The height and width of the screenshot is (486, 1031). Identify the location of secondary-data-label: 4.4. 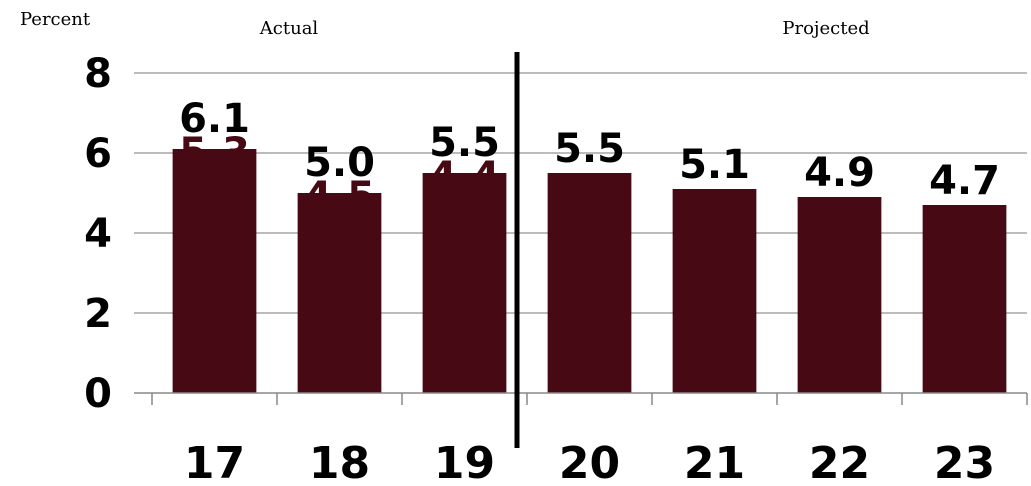
(464, 177).